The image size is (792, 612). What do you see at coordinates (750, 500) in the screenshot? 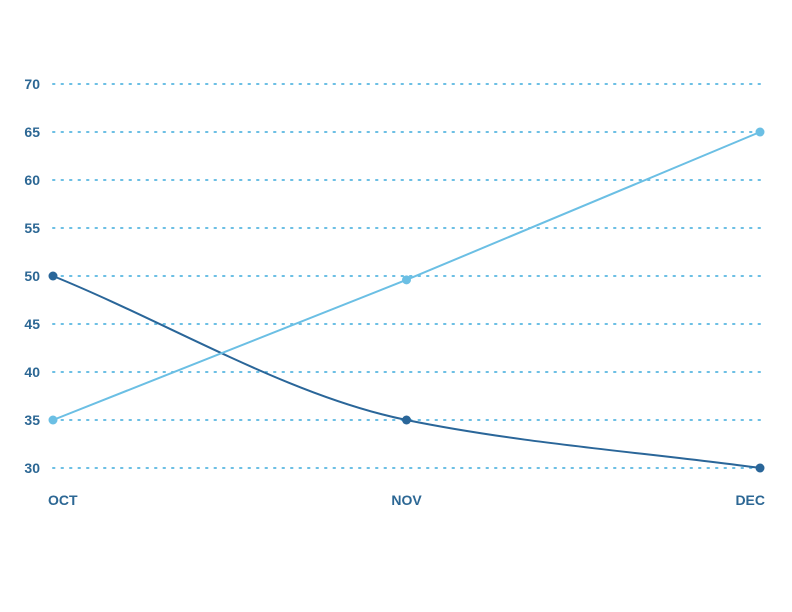
I see `x-tick-label: DEC` at bounding box center [750, 500].